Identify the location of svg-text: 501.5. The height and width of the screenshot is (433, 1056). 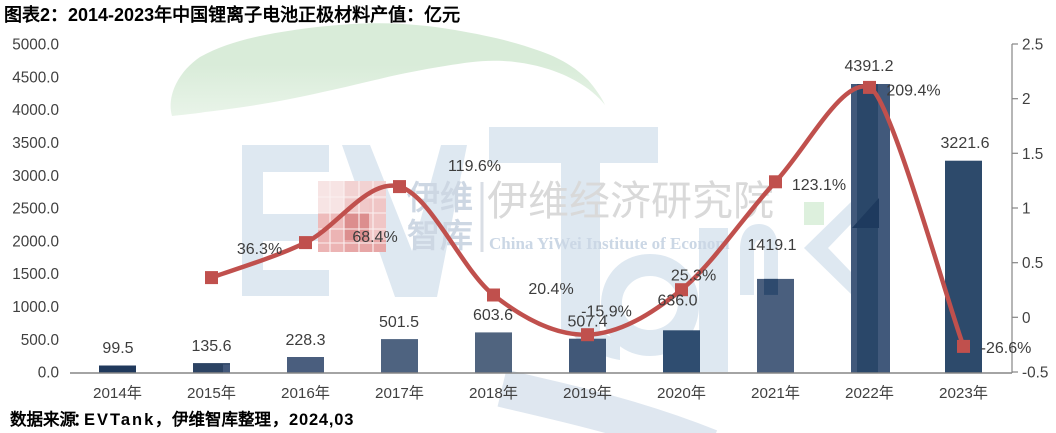
(399, 322).